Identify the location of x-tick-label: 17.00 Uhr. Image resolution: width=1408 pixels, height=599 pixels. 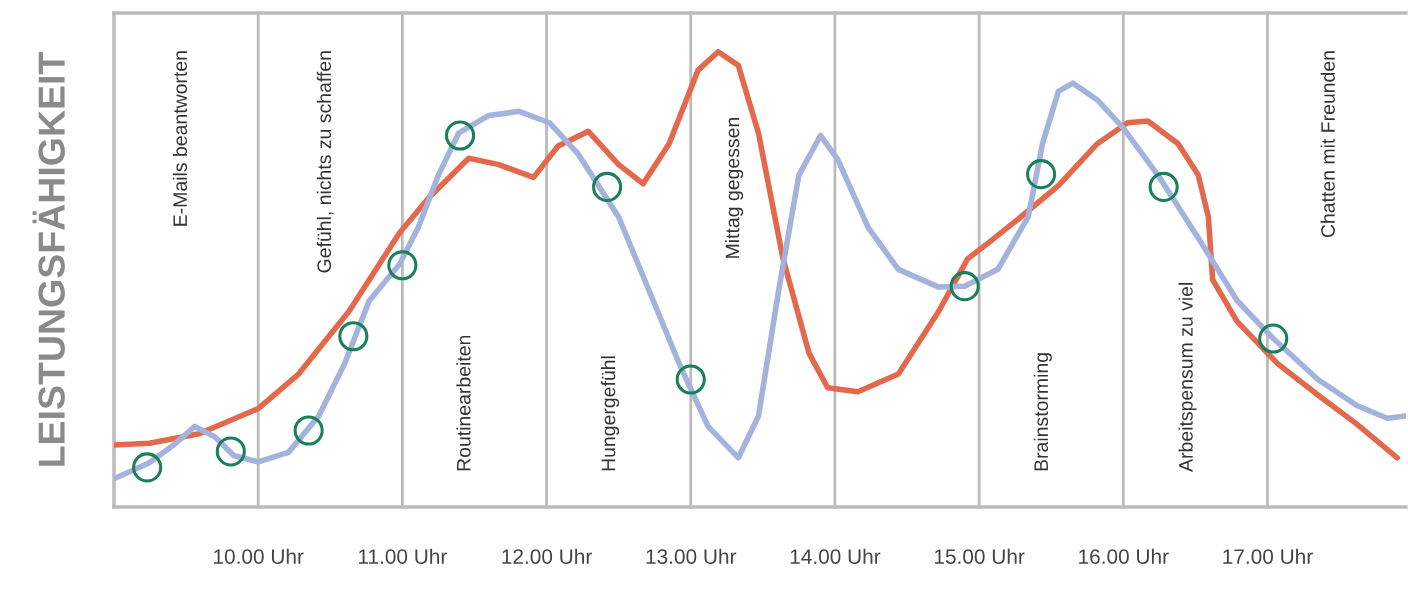
(1268, 556).